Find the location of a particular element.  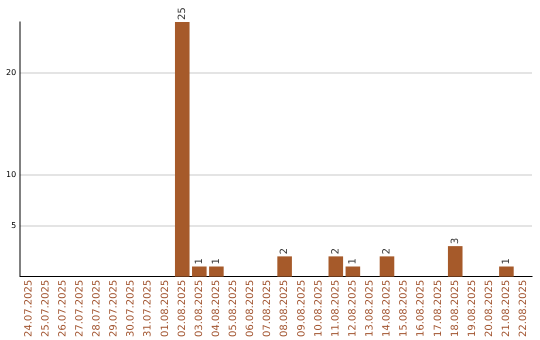

y-tick-label: 10 is located at coordinates (11, 174).